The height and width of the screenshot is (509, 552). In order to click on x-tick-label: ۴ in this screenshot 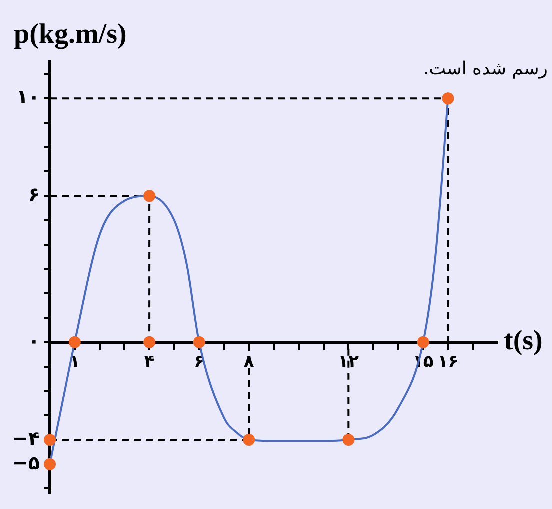, I will do `click(149, 362)`.